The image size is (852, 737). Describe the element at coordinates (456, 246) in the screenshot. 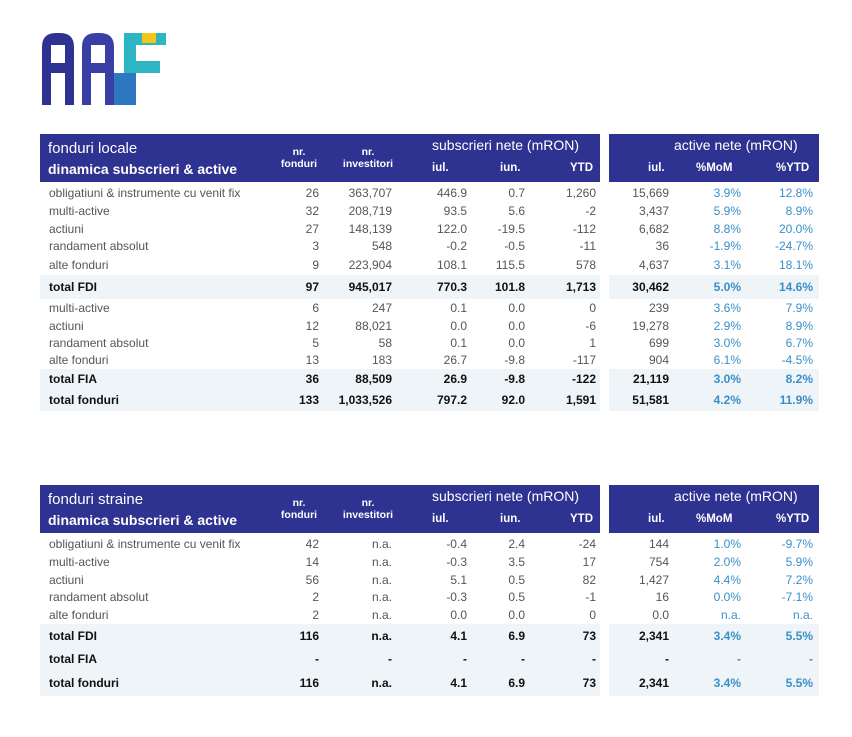

I see `cell-s-iul: -0.2` at that location.